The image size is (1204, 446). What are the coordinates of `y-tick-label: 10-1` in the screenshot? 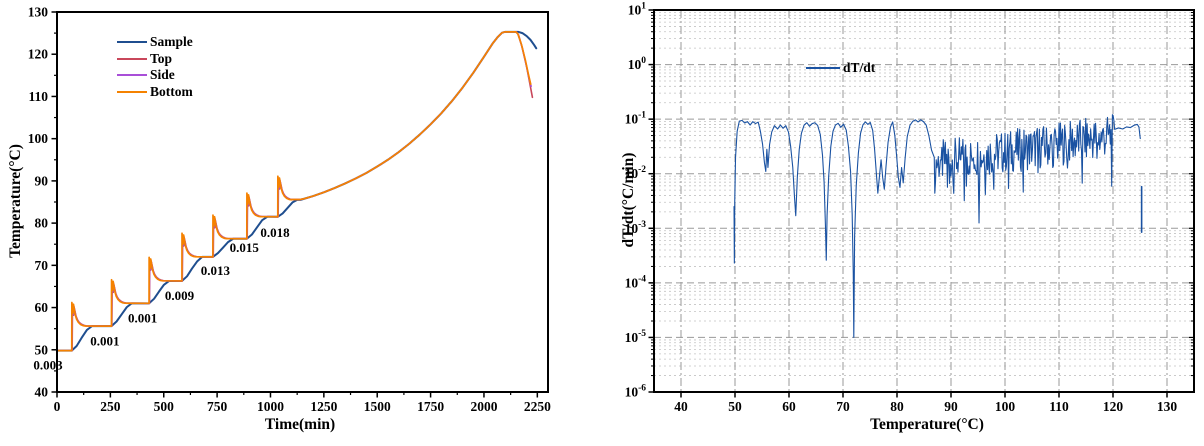 It's located at (636, 119).